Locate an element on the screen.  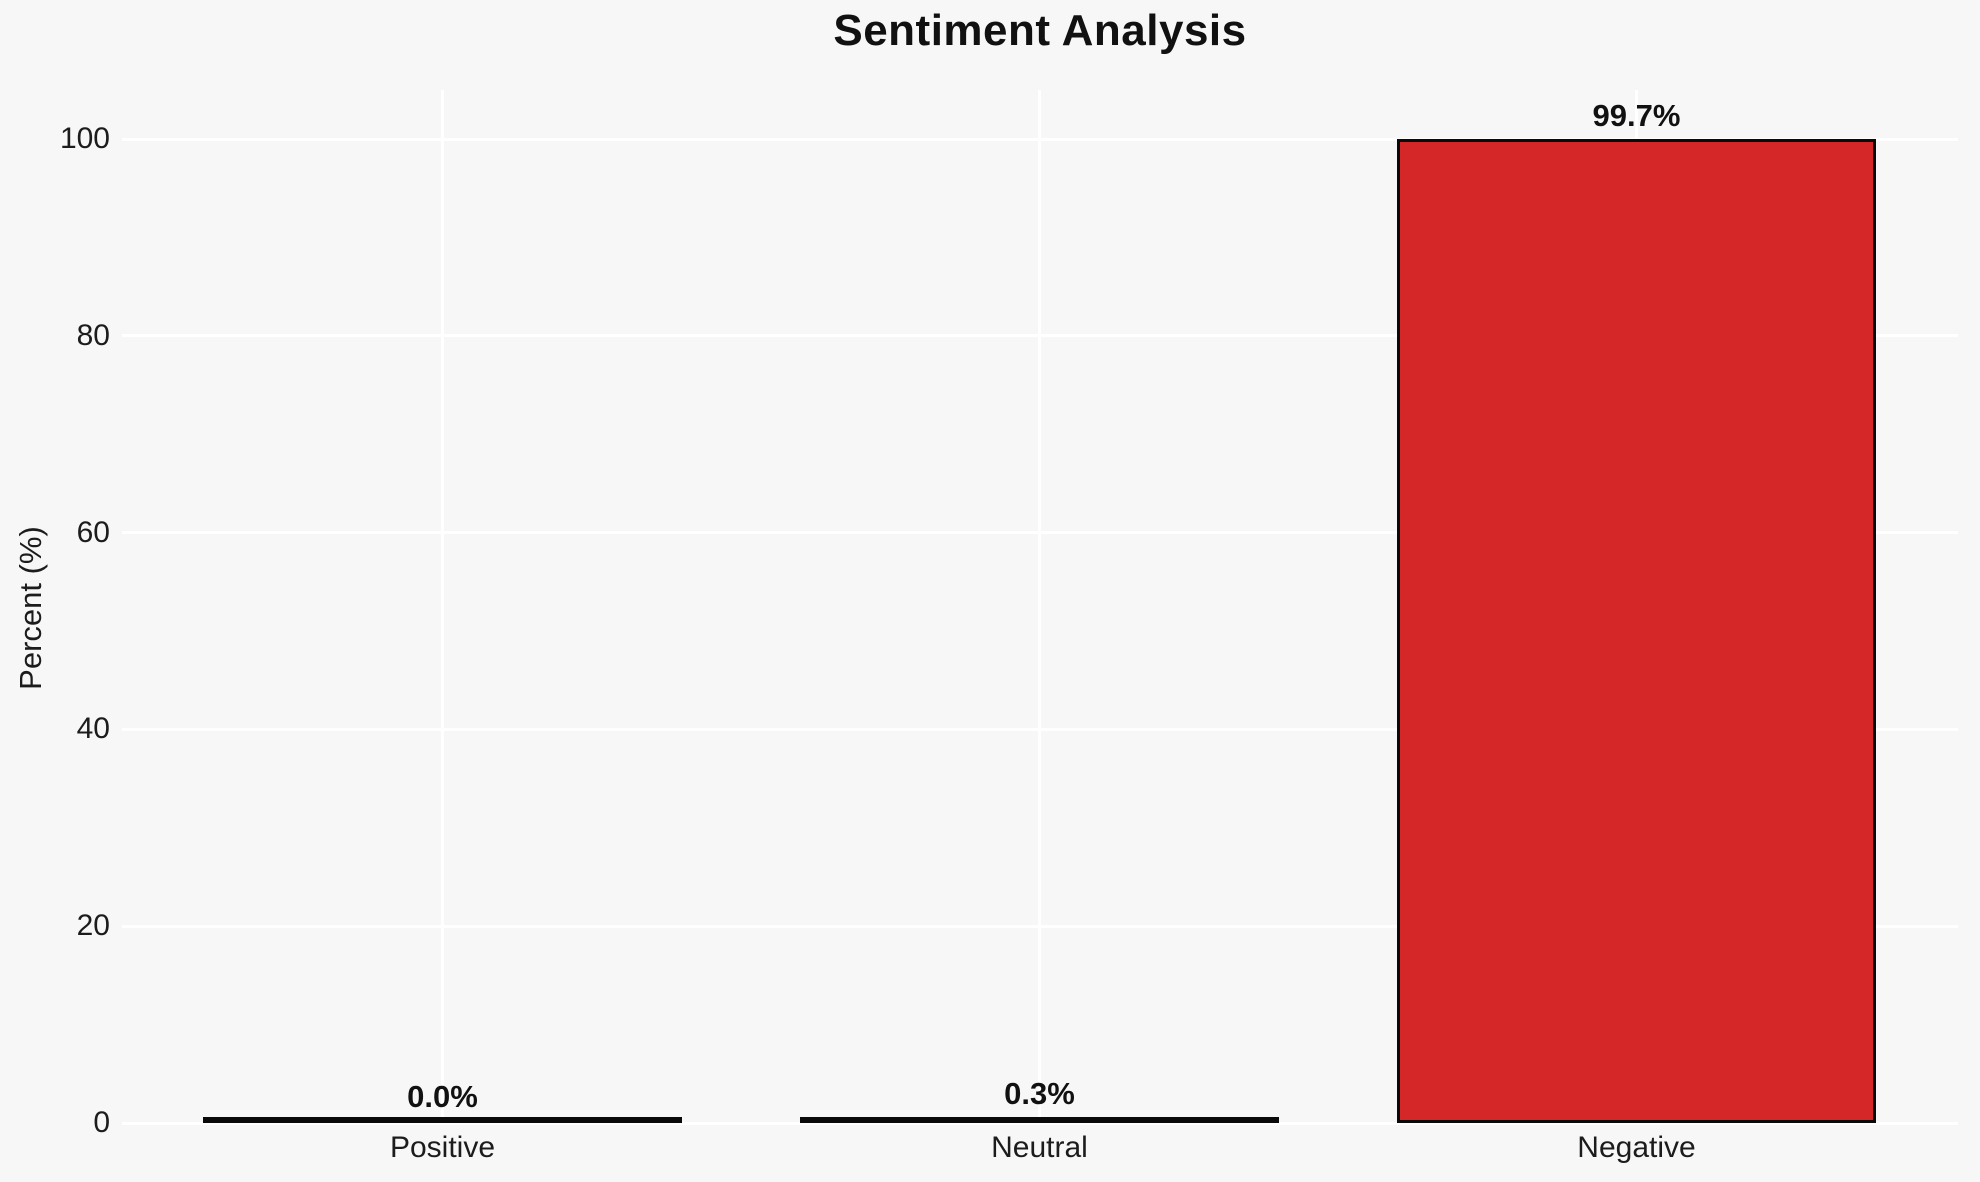
y-tick-label-60: 60 is located at coordinates (93, 532).